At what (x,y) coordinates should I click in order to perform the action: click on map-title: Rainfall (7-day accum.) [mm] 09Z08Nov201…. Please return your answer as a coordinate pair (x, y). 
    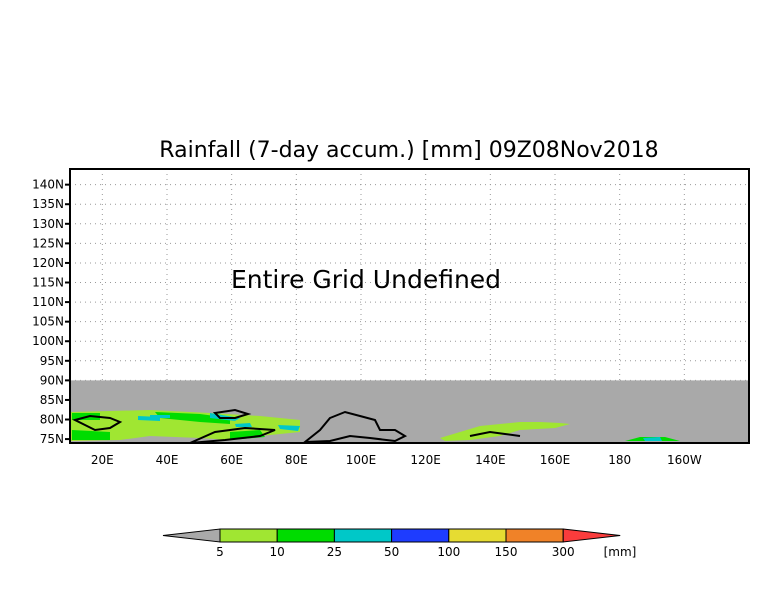
    Looking at the image, I should click on (408, 150).